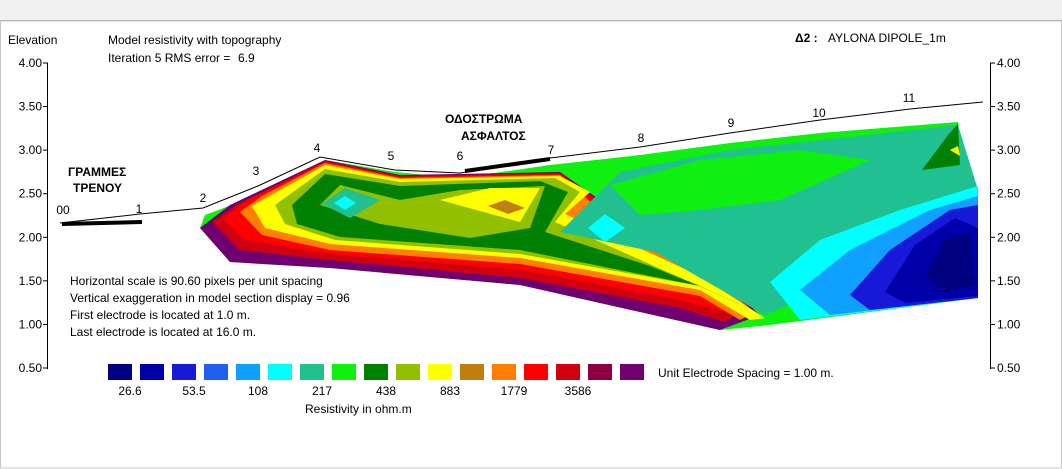  Describe the element at coordinates (641, 138) in the screenshot. I see `electrode-label: 8` at that location.